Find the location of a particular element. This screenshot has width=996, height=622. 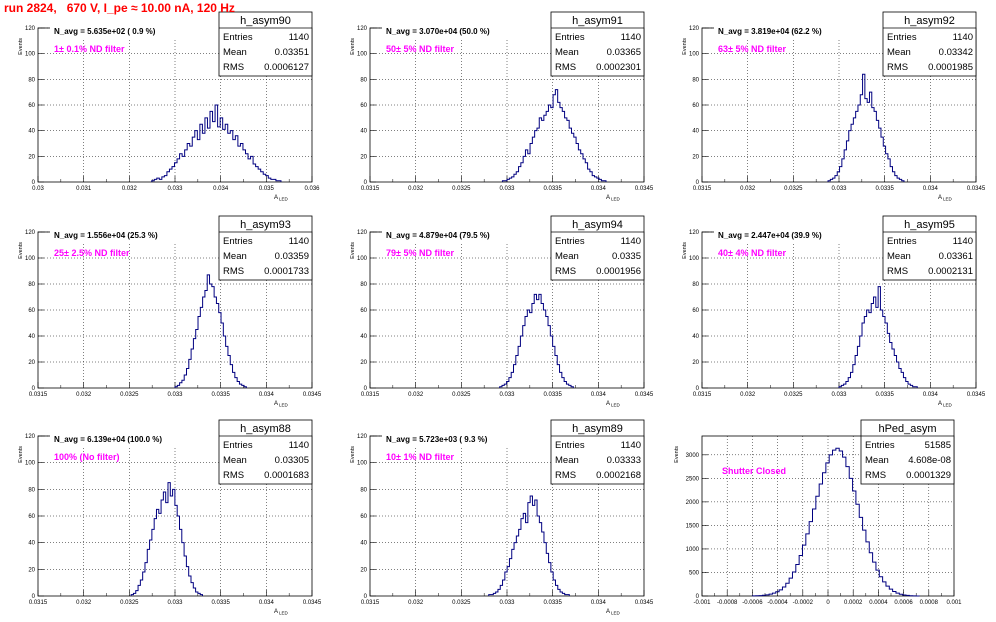

stats-box-title: h_asym95 is located at coordinates (929, 225).